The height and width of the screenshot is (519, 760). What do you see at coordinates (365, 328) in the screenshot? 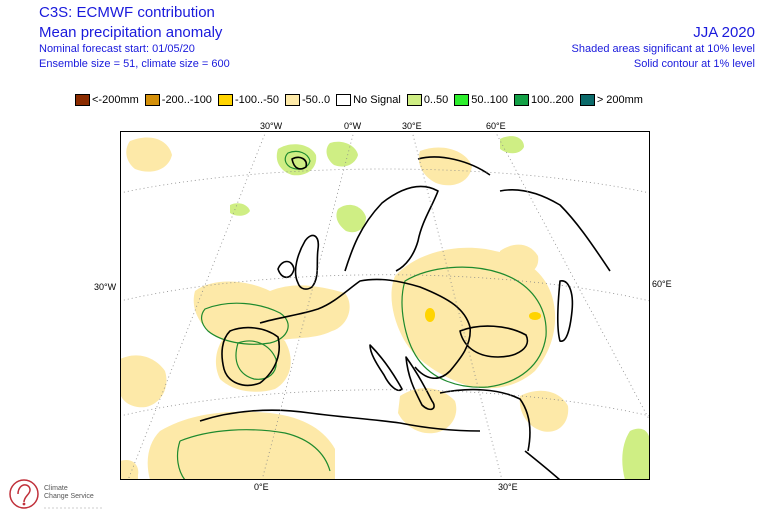
I see `coast-europe-main` at bounding box center [365, 328].